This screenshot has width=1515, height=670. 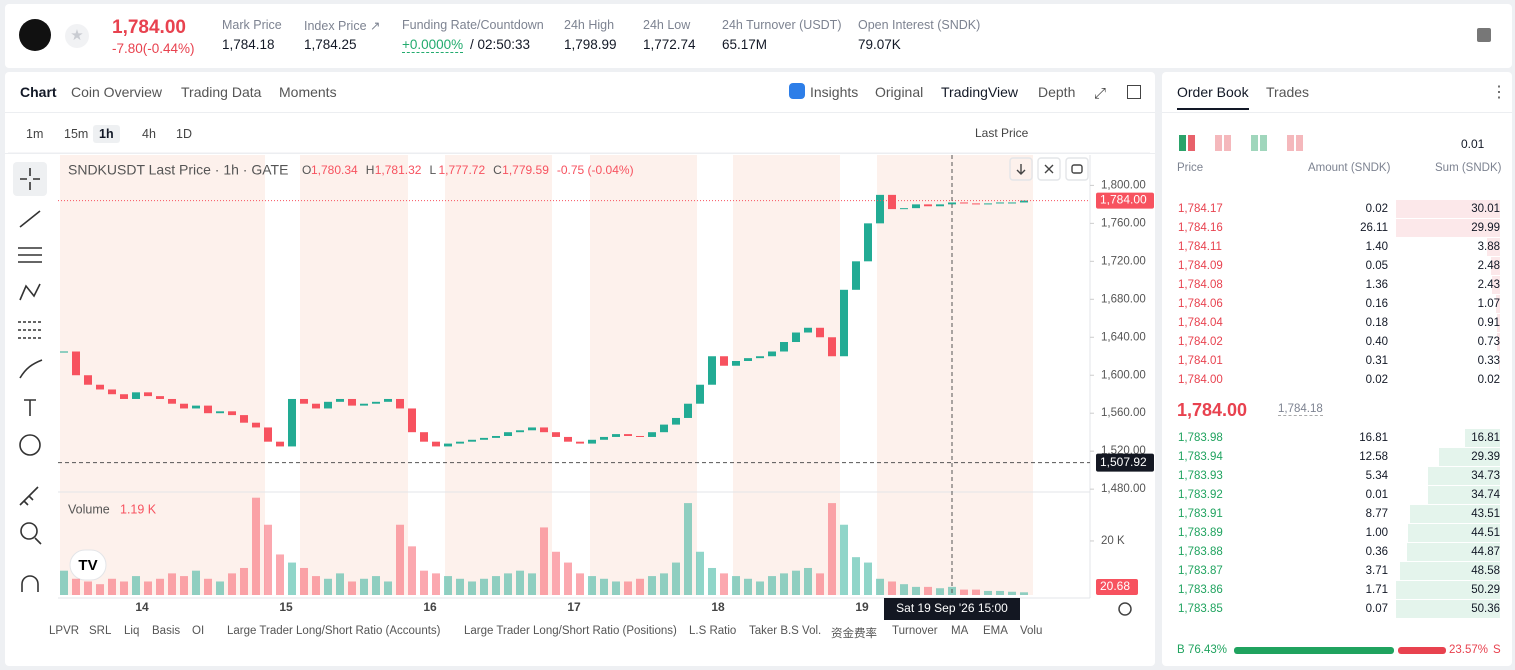 What do you see at coordinates (1200, 571) in the screenshot?
I see `book-price: 1,783.87` at bounding box center [1200, 571].